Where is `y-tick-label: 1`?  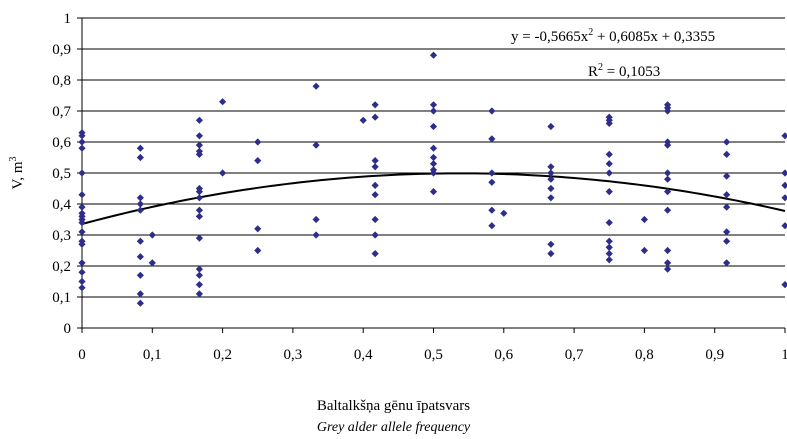 y-tick-label: 1 is located at coordinates (68, 19).